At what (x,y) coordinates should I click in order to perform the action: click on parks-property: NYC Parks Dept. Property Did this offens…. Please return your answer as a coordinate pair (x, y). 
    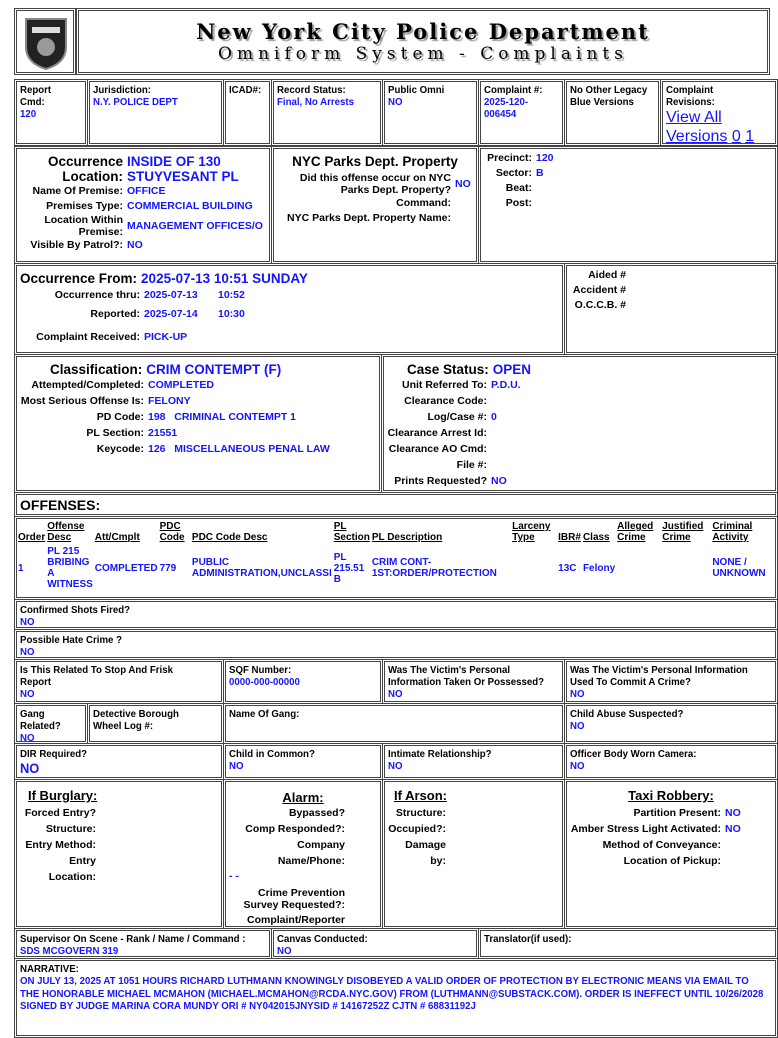
    Looking at the image, I should click on (375, 205).